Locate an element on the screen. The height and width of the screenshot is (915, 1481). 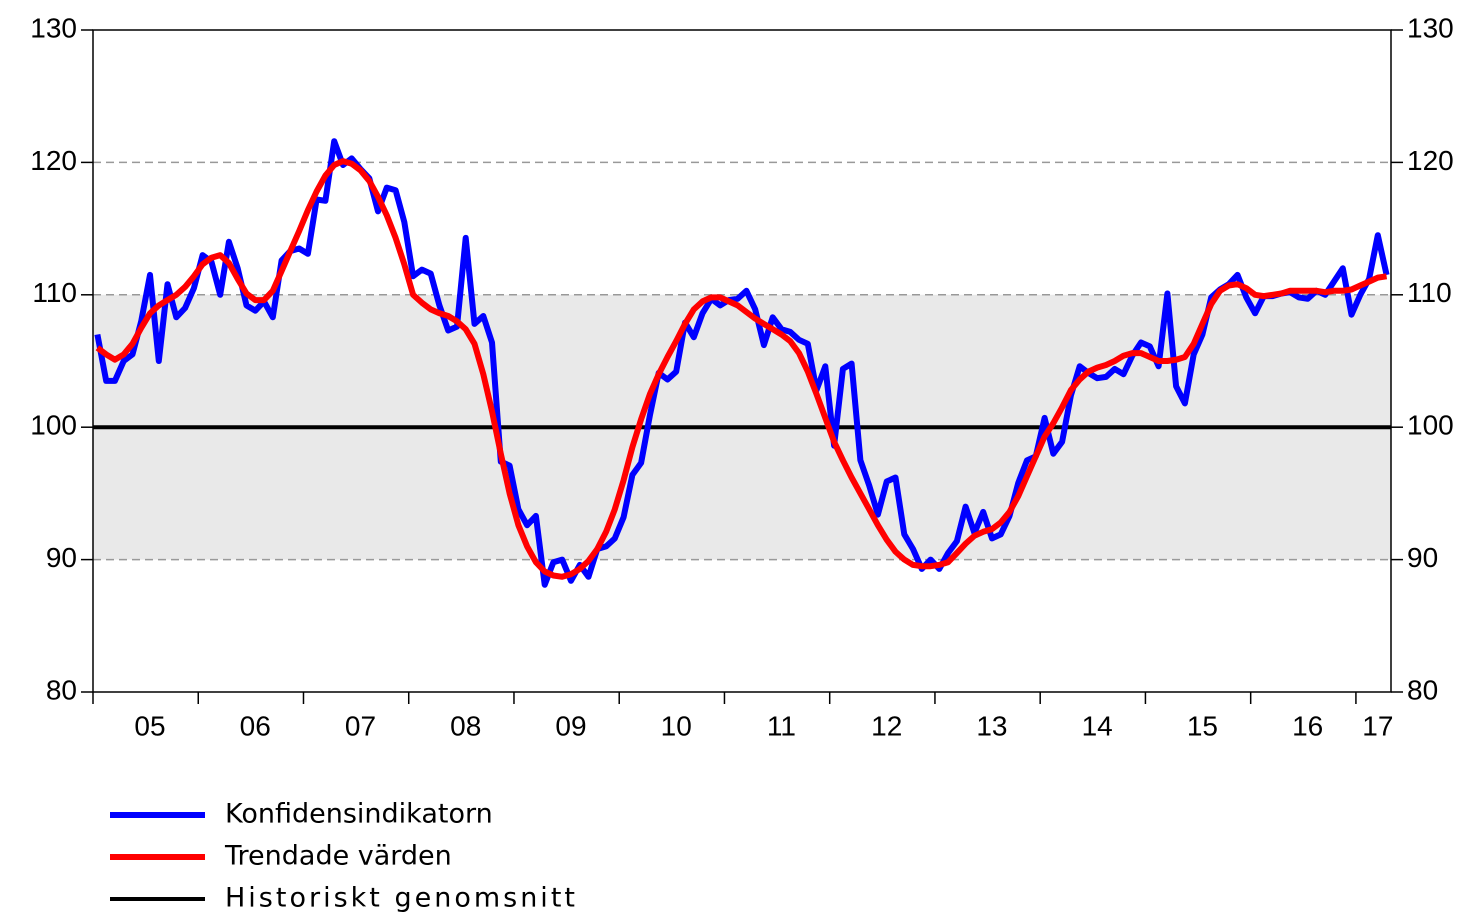
y-tick-label: 120 is located at coordinates (53, 160).